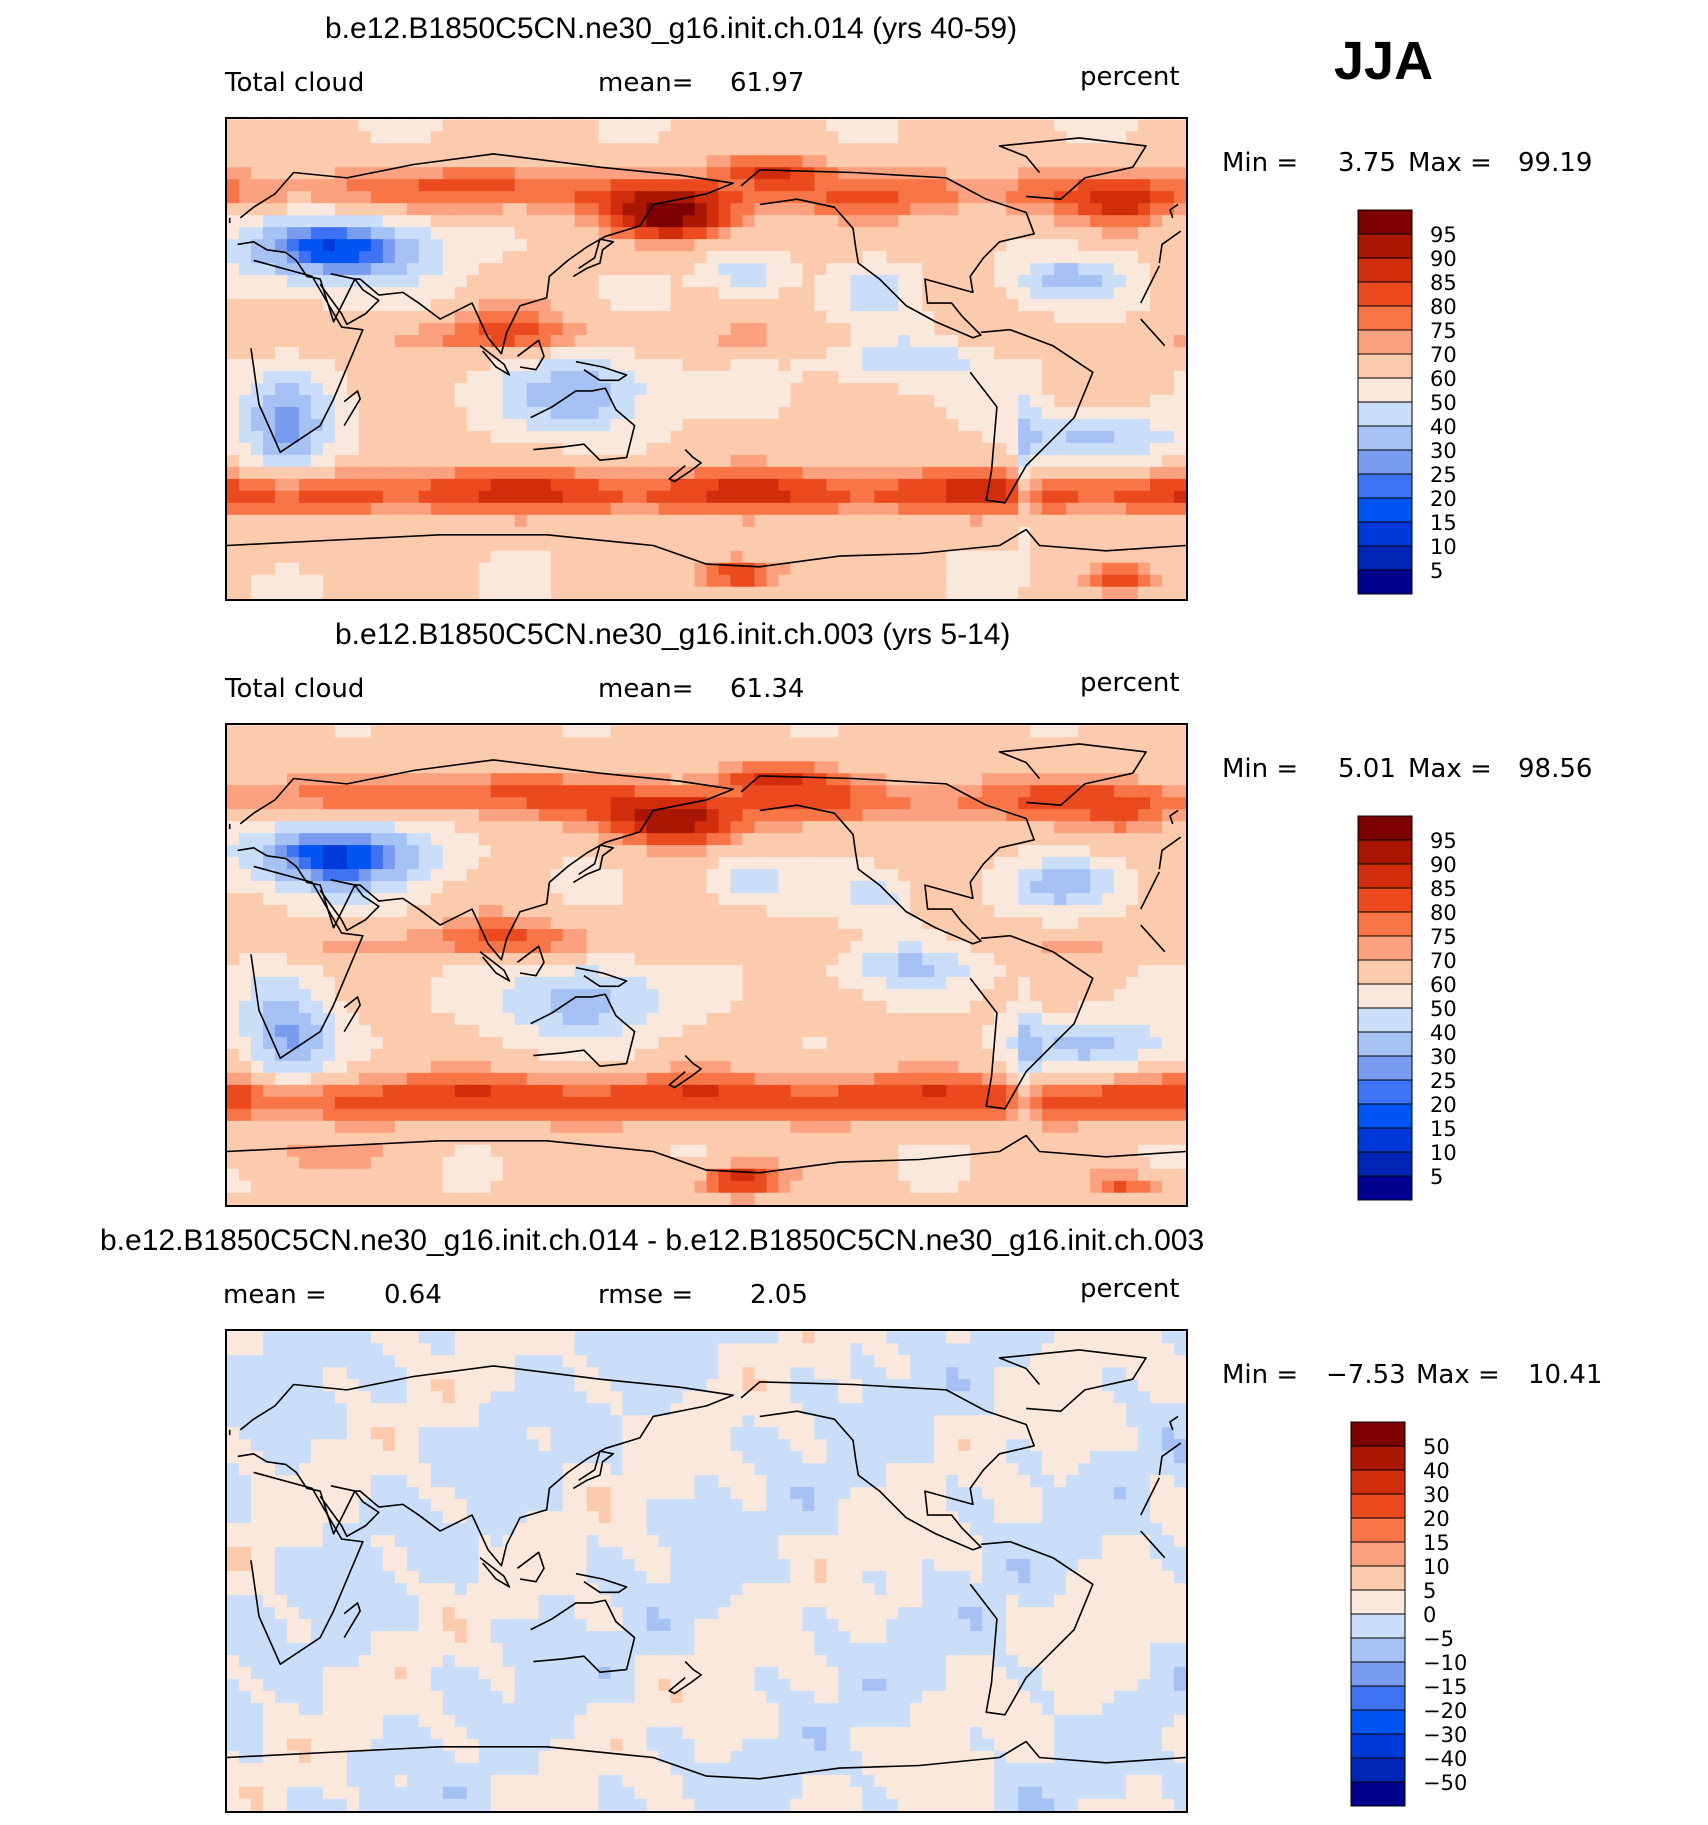 The image size is (1708, 1825). What do you see at coordinates (1443, 913) in the screenshot?
I see `colorbar-level-label: 80` at bounding box center [1443, 913].